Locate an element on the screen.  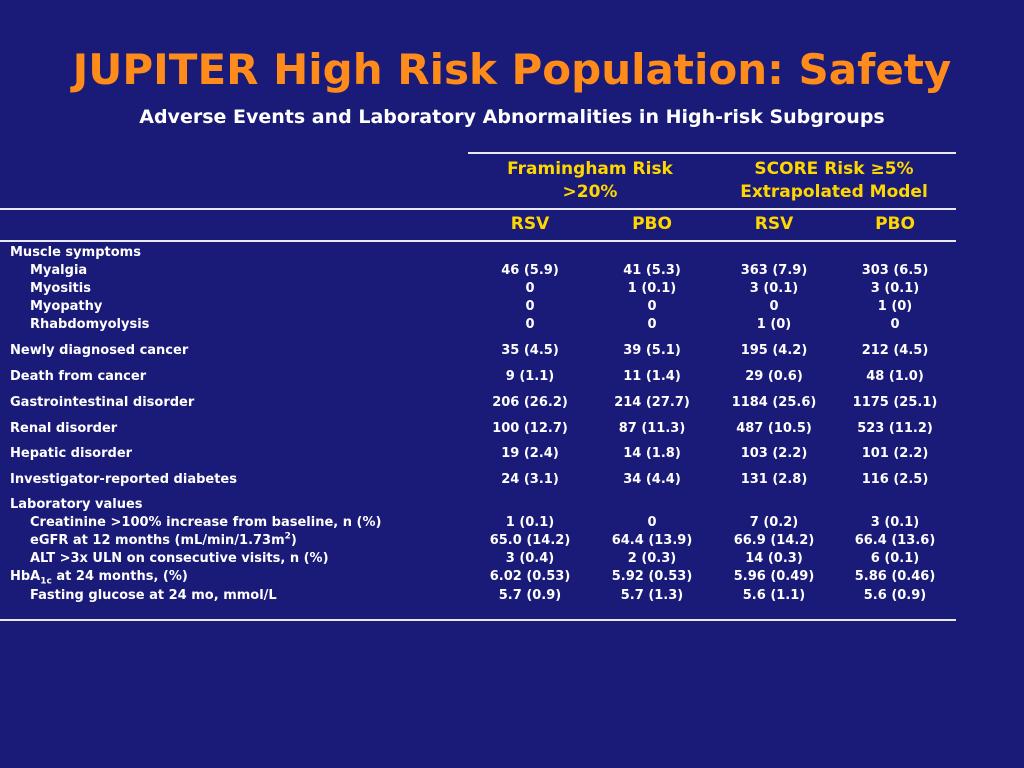
row-label-text: ) is located at coordinates (293, 540).